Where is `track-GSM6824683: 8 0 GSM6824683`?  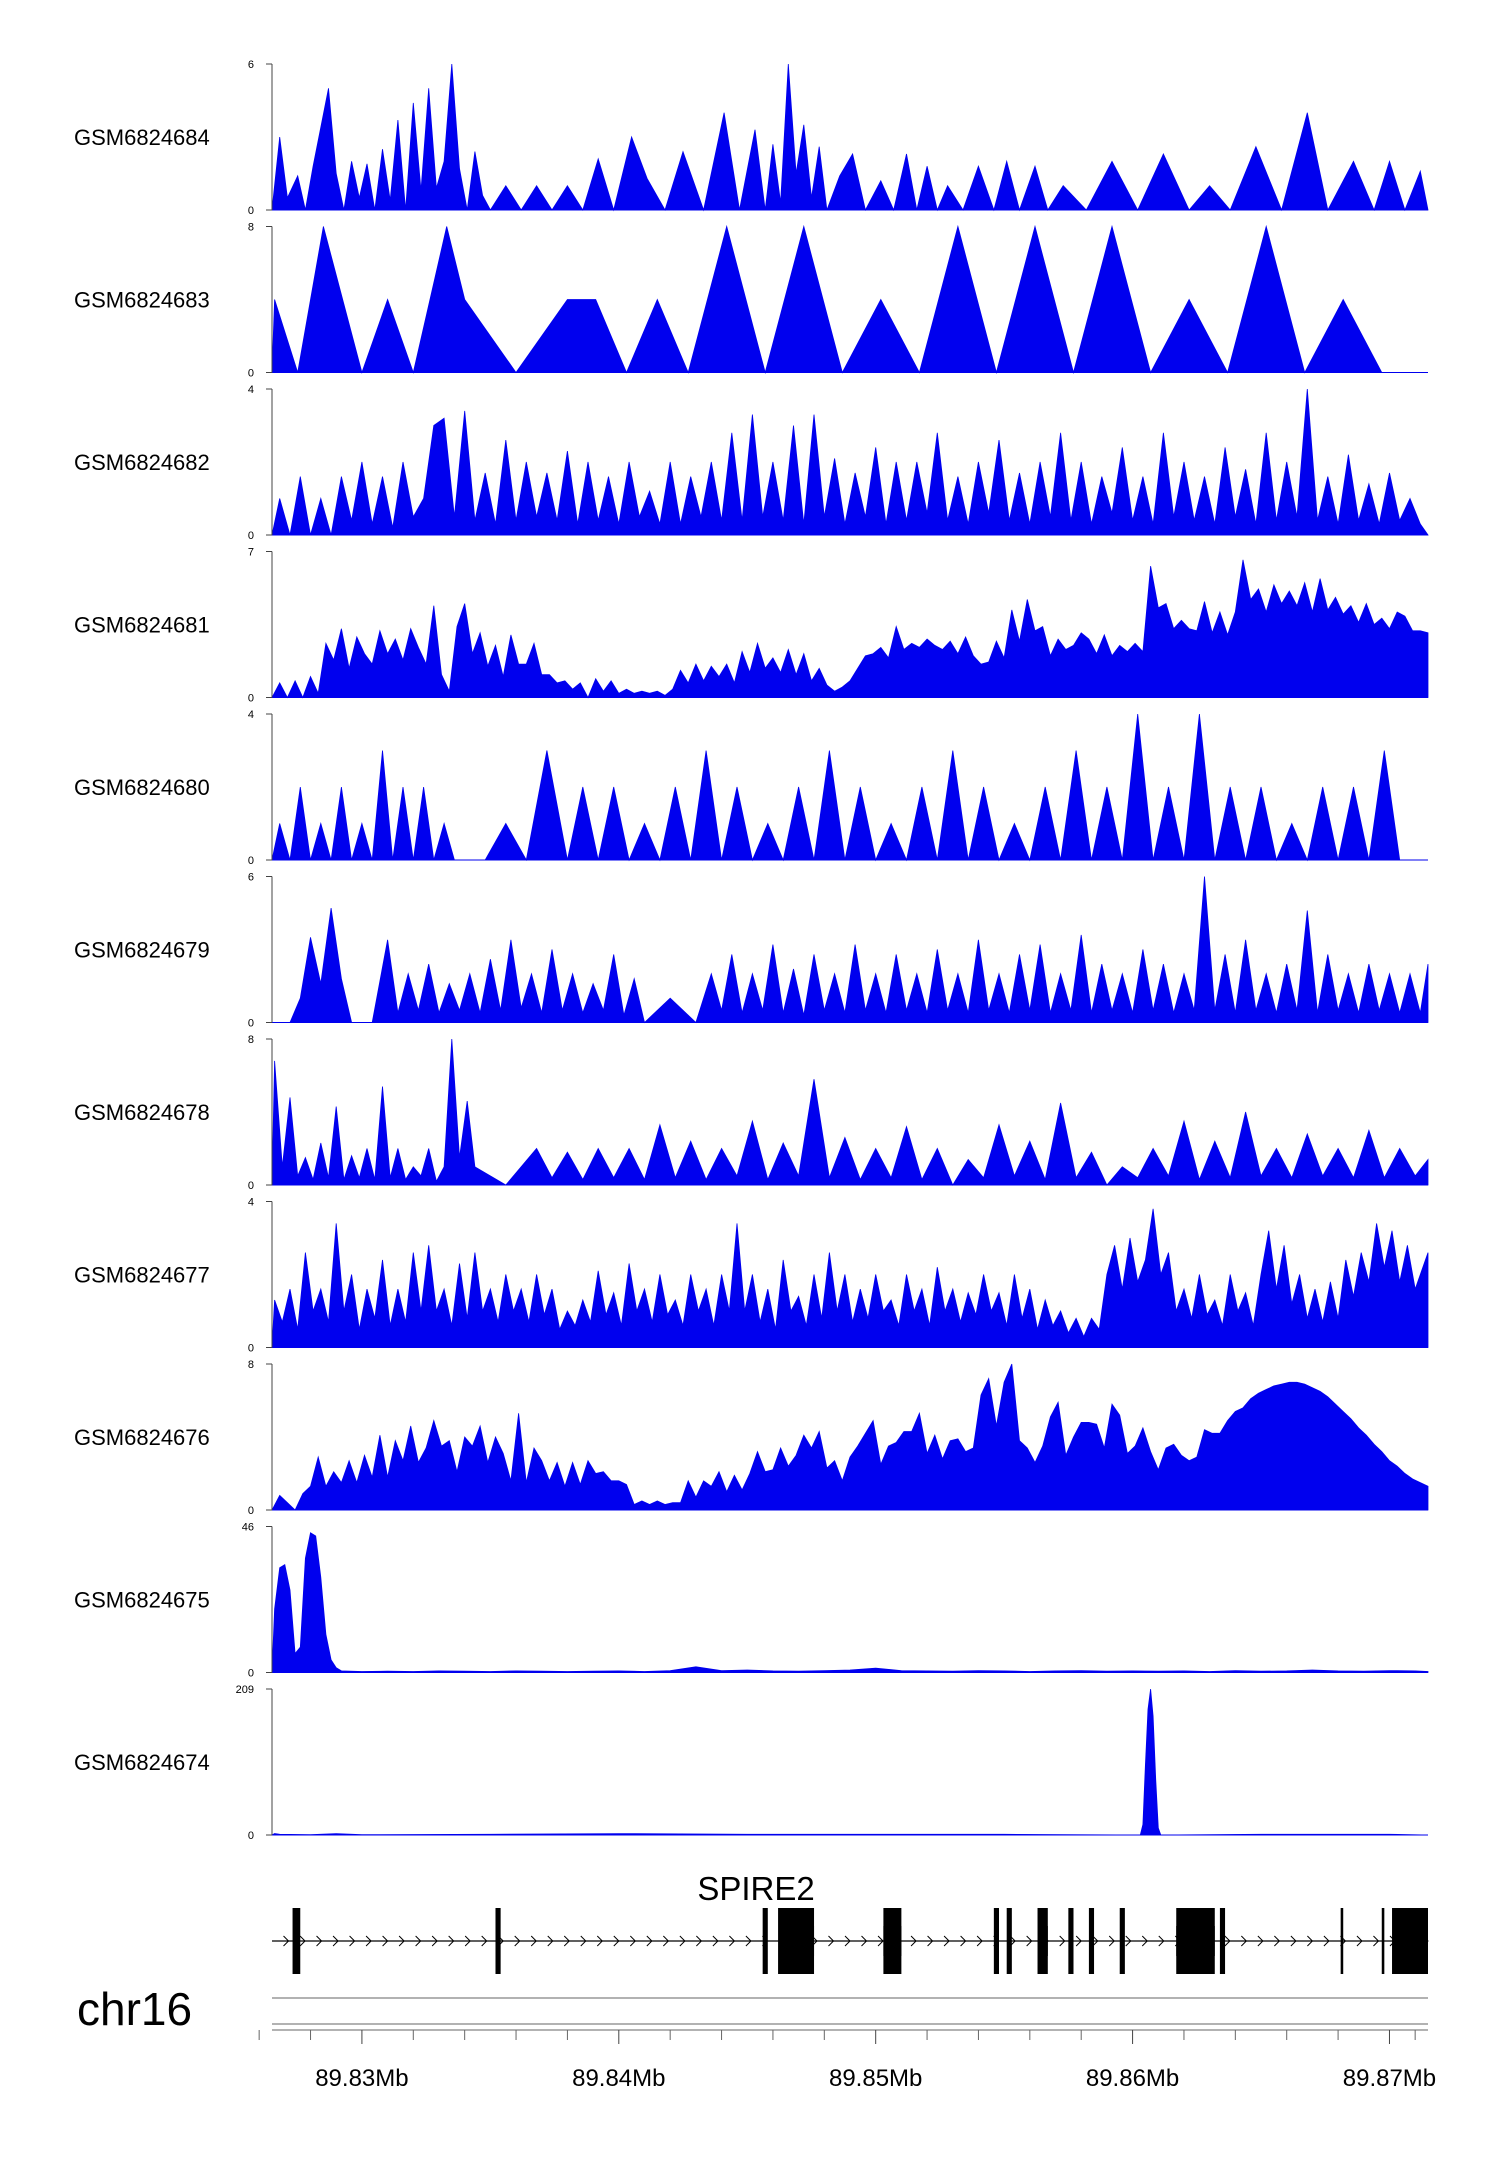 track-GSM6824683: 8 0 GSM6824683 is located at coordinates (751, 301).